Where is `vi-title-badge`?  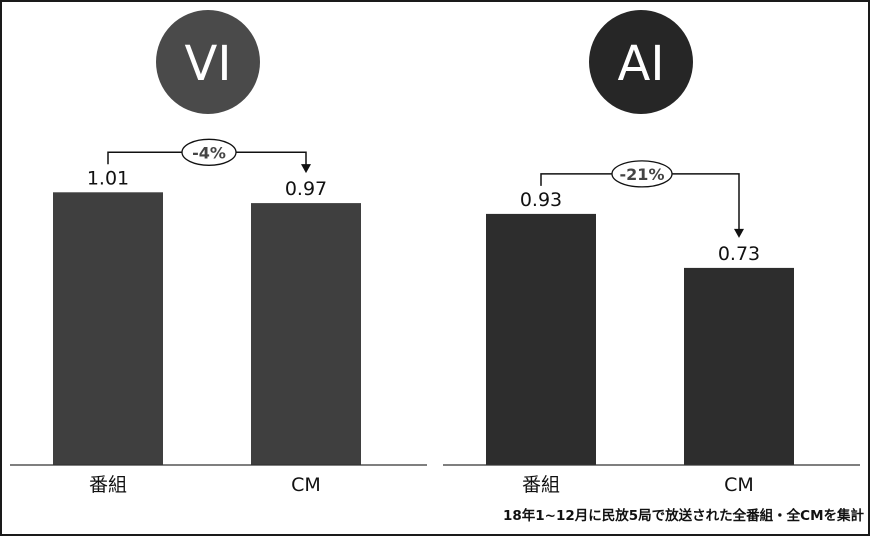 vi-title-badge is located at coordinates (208, 62).